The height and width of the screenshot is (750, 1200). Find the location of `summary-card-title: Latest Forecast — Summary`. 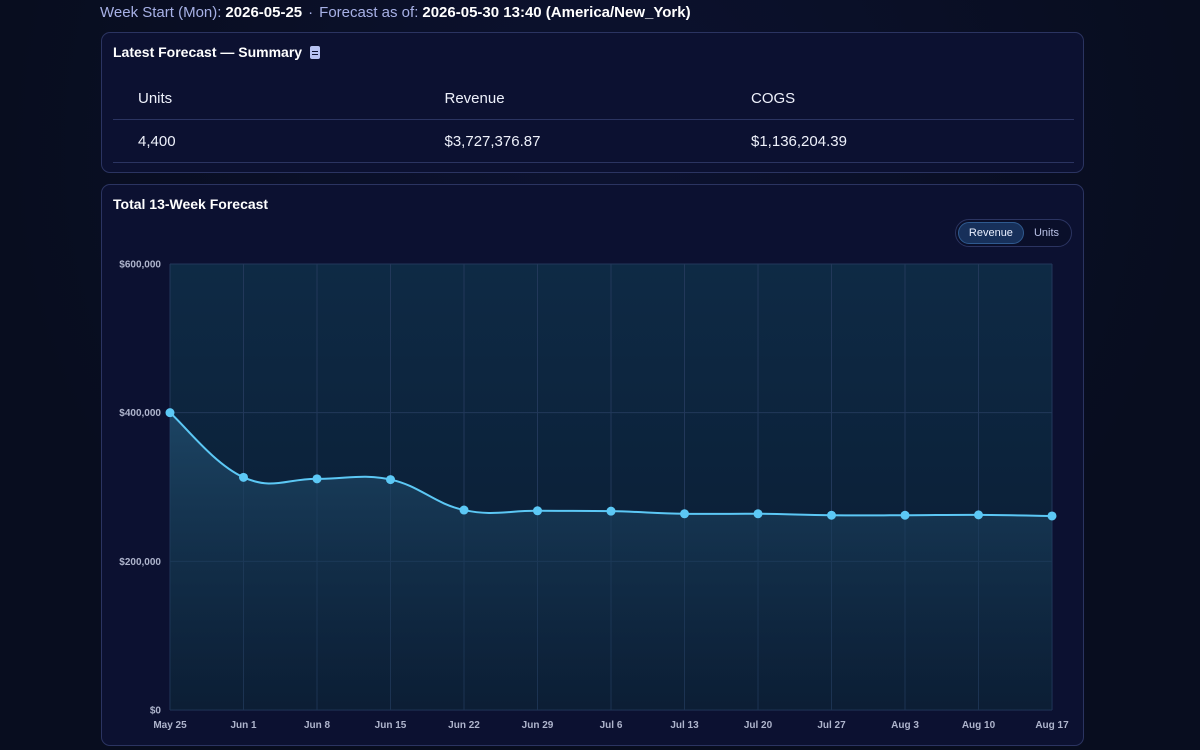

summary-card-title: Latest Forecast — Summary is located at coordinates (217, 52).